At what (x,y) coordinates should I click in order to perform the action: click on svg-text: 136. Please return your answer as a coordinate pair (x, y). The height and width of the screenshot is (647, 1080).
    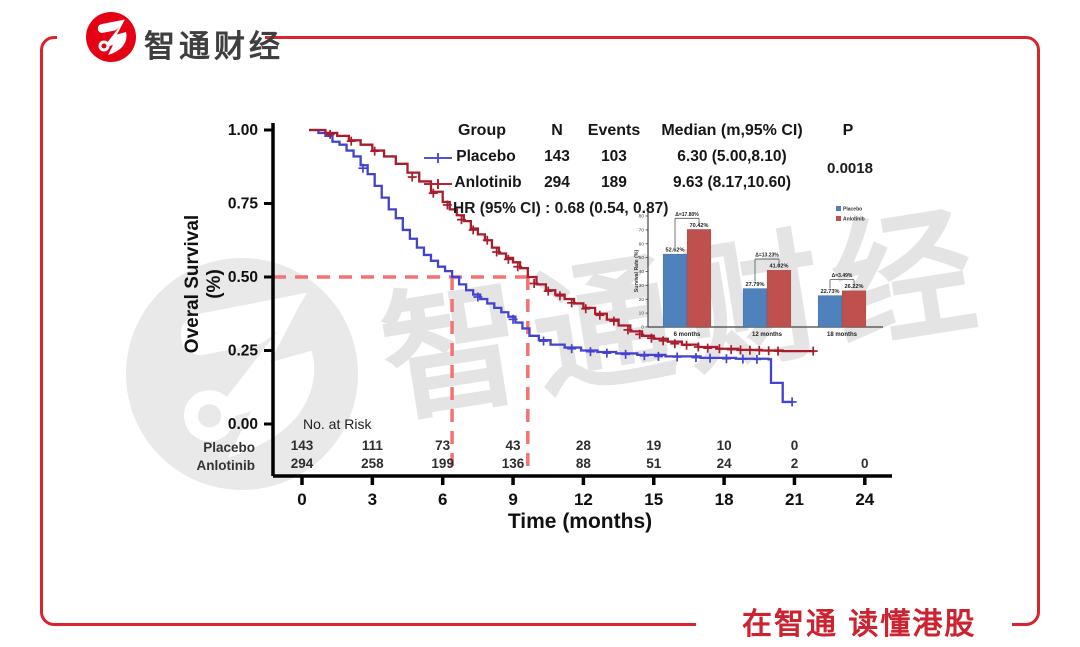
    Looking at the image, I should click on (513, 463).